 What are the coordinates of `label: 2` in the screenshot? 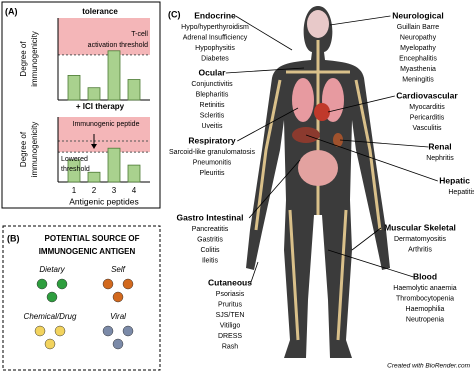 It's located at (94, 190).